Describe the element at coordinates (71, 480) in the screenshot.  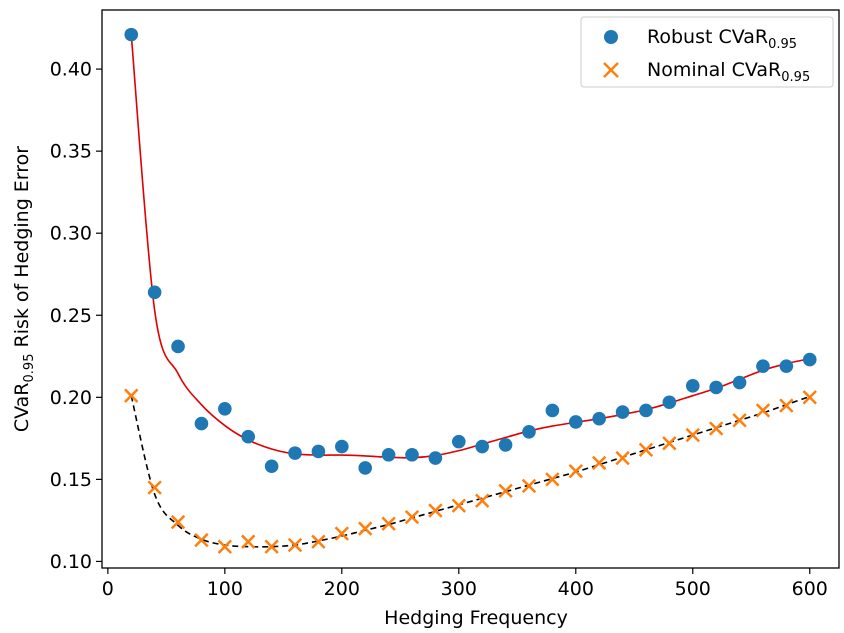
I see `y-tick-label: 0.15` at that location.